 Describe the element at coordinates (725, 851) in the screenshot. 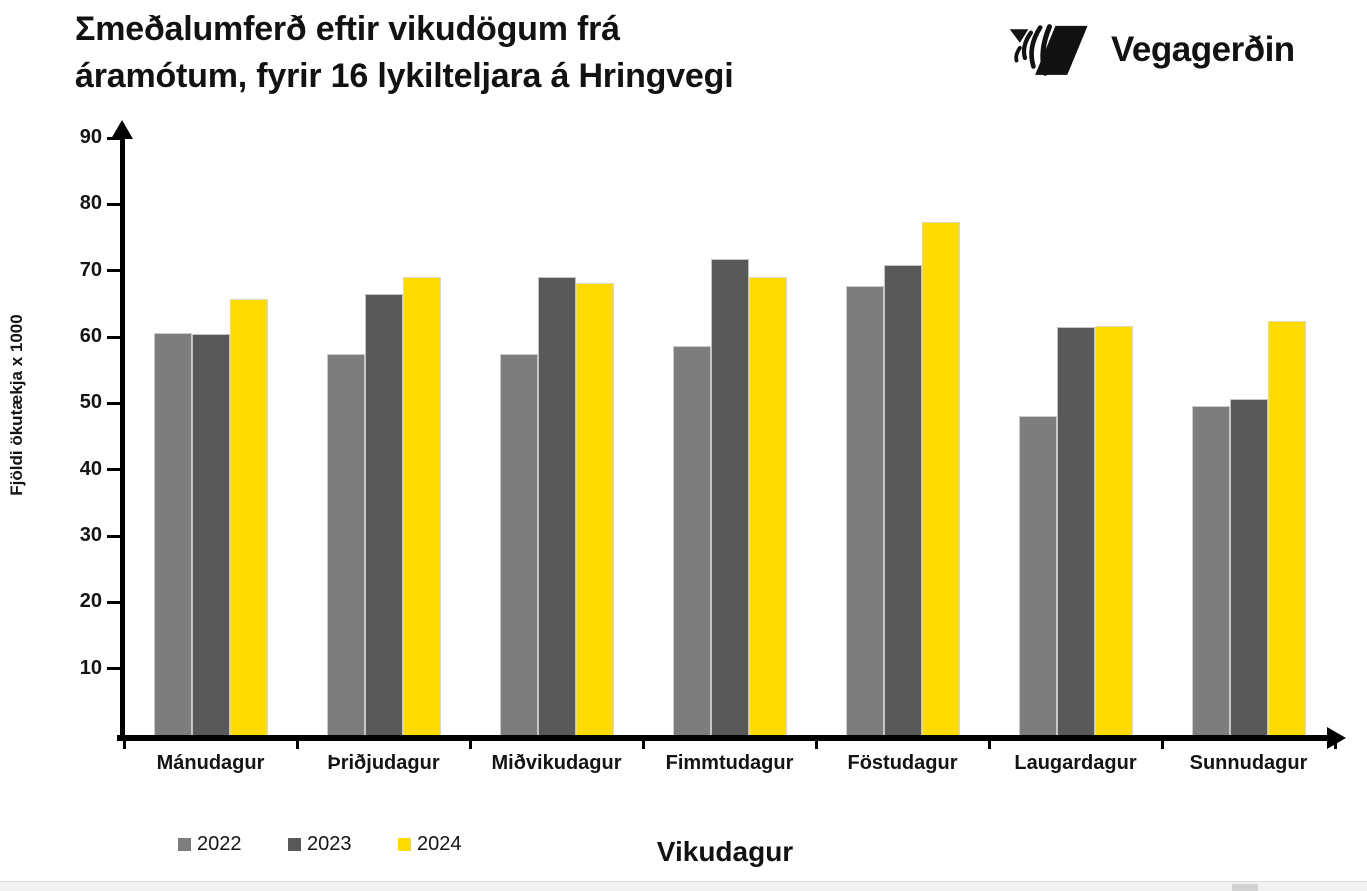

I see `x-axis-title: Vikudagur` at that location.